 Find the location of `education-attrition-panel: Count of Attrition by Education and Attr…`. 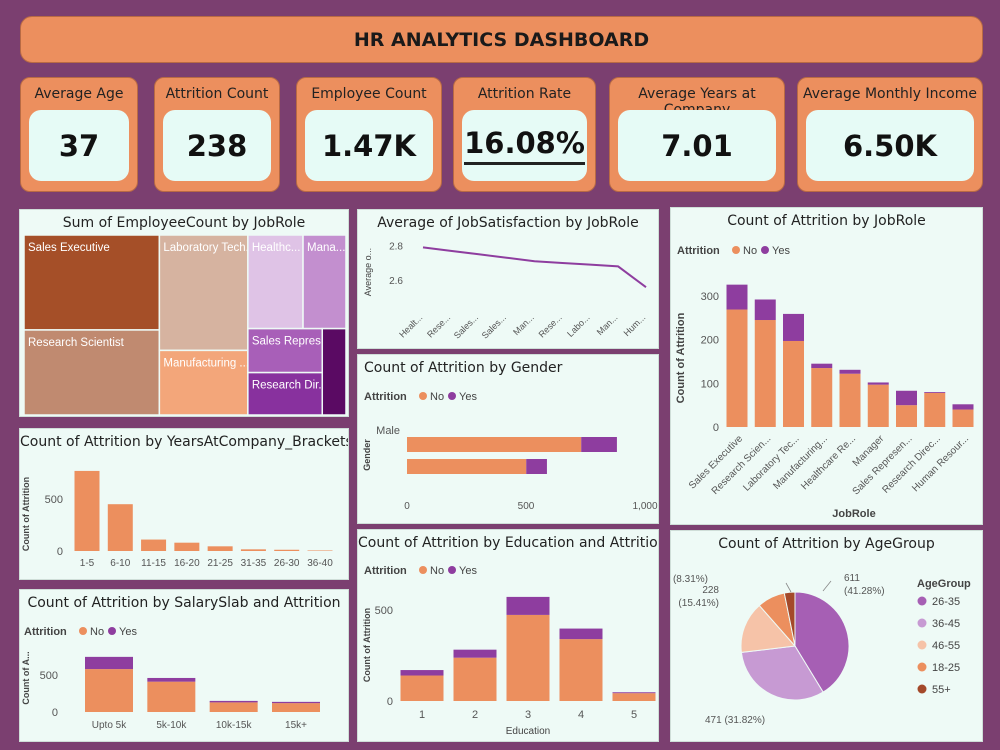

education-attrition-panel: Count of Attrition by Education and Attr… is located at coordinates (508, 635).